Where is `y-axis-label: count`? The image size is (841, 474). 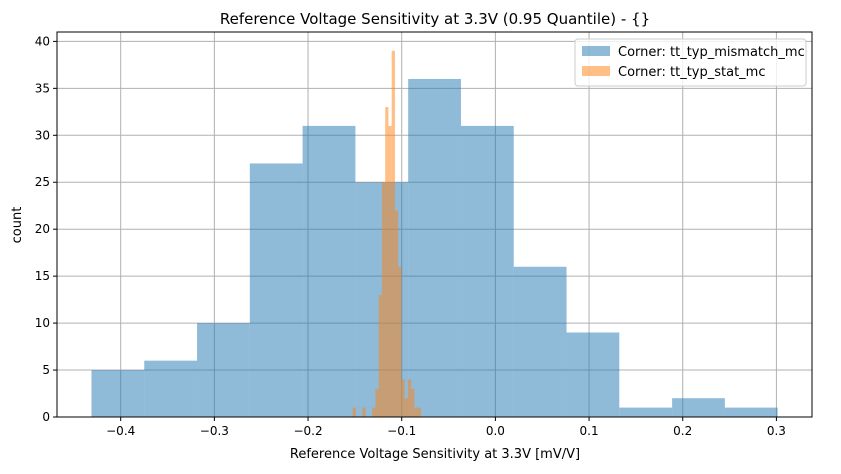 y-axis-label: count is located at coordinates (17, 225).